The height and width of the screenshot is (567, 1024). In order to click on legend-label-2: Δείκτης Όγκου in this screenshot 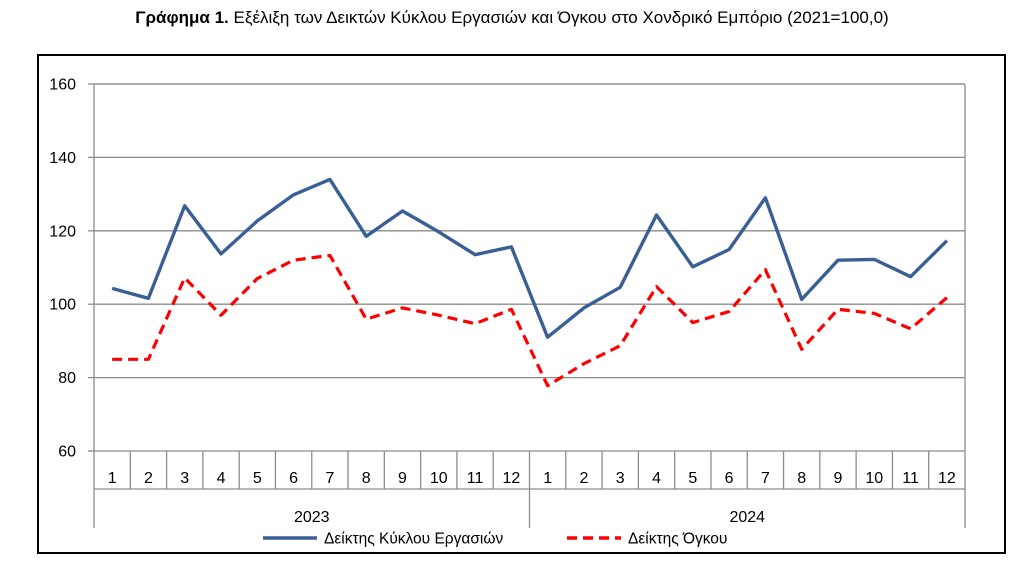, I will do `click(677, 539)`.